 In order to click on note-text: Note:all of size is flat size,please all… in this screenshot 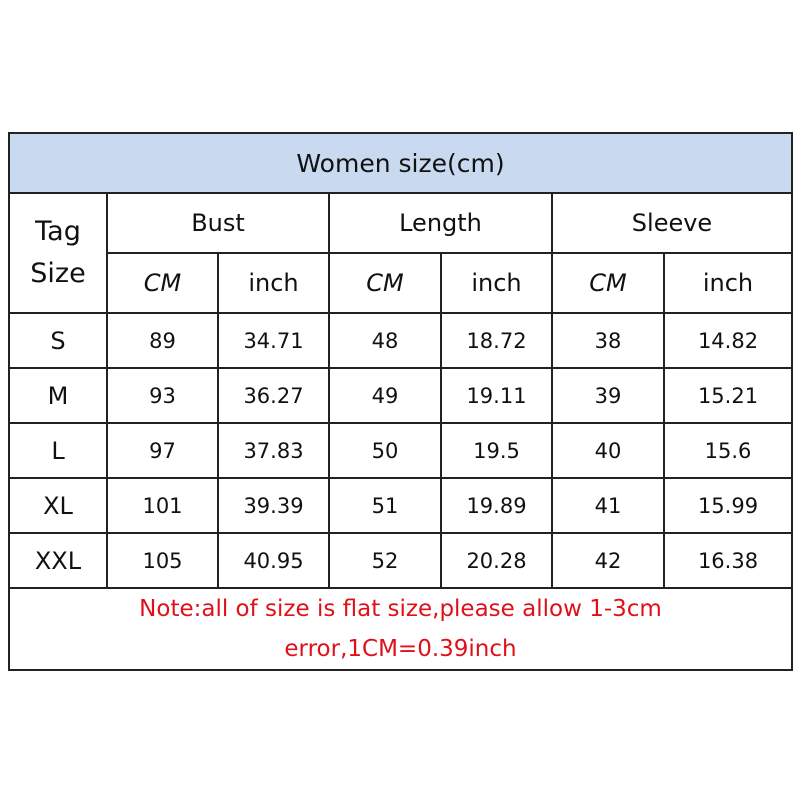, I will do `click(400, 629)`.